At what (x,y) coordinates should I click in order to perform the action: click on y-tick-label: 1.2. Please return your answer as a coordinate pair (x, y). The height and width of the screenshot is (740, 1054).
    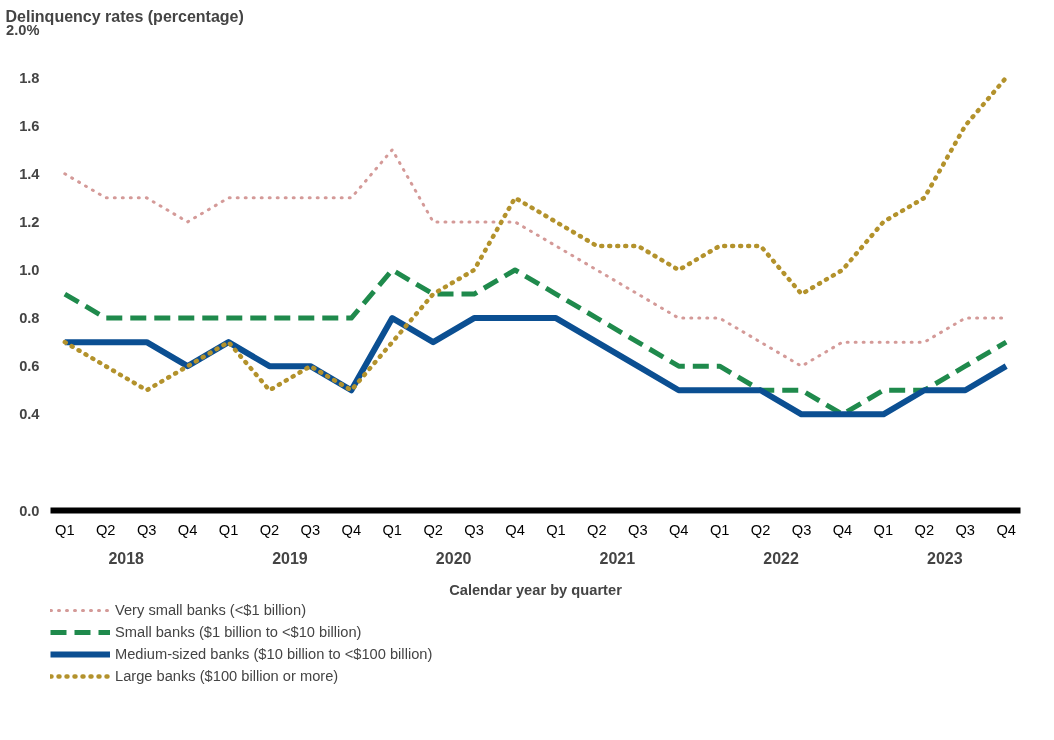
    Looking at the image, I should click on (29, 221).